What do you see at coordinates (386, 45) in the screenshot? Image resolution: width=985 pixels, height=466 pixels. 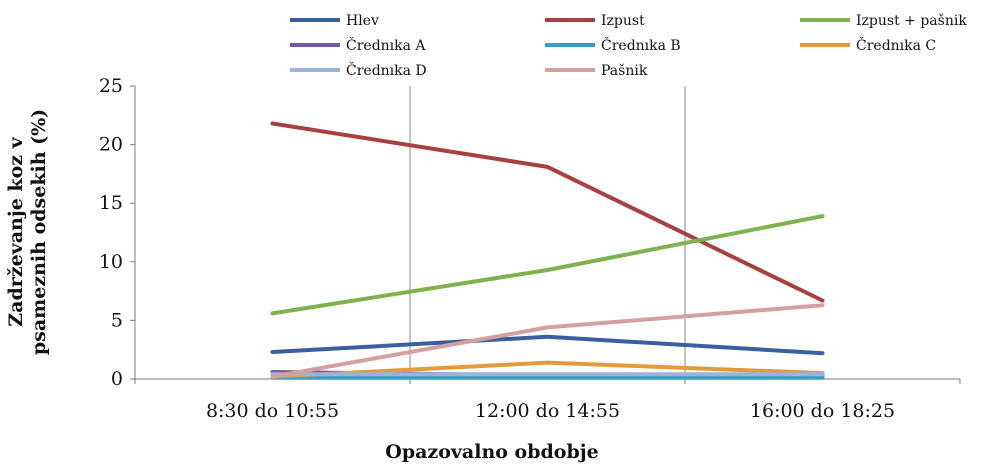 I see `legend-label: Črednıka A` at bounding box center [386, 45].